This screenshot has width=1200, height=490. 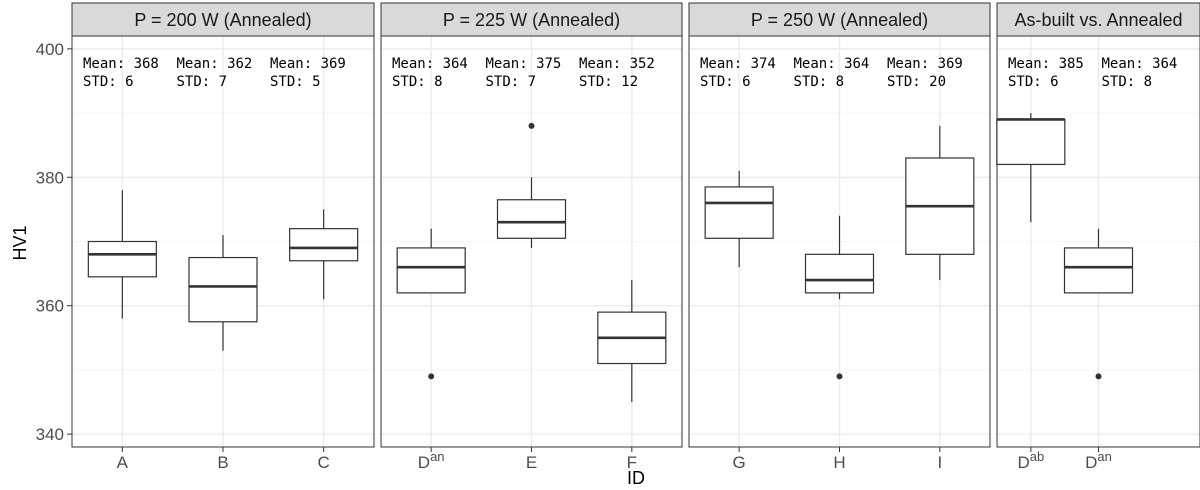 I want to click on x-tick-label: C, so click(x=324, y=462).